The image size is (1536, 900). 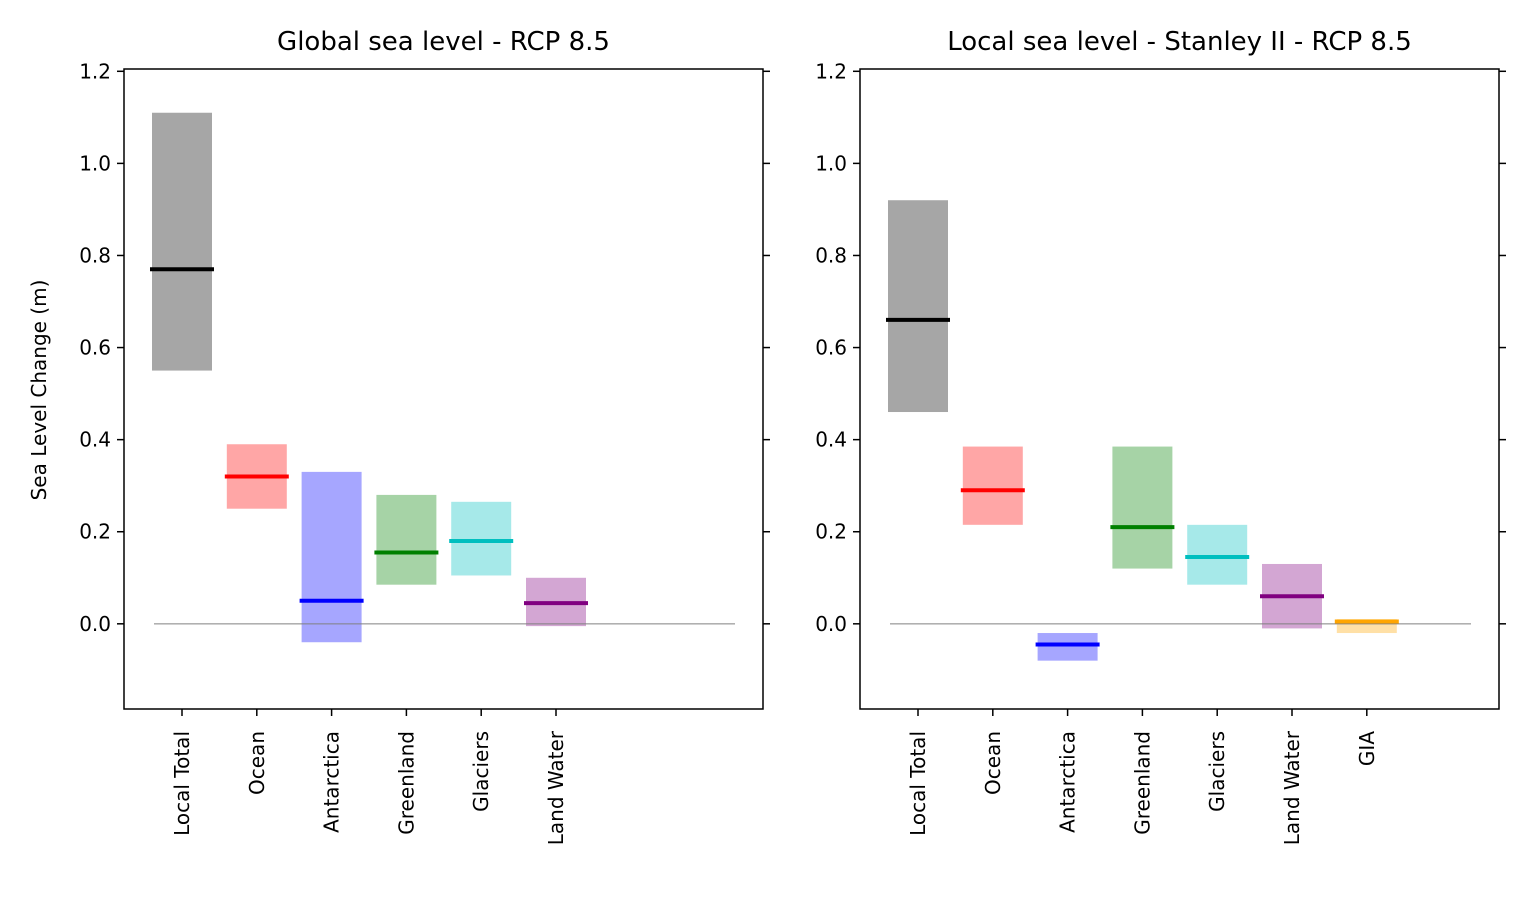 What do you see at coordinates (1367, 748) in the screenshot?
I see `x-tick-label-gia: GIA` at bounding box center [1367, 748].